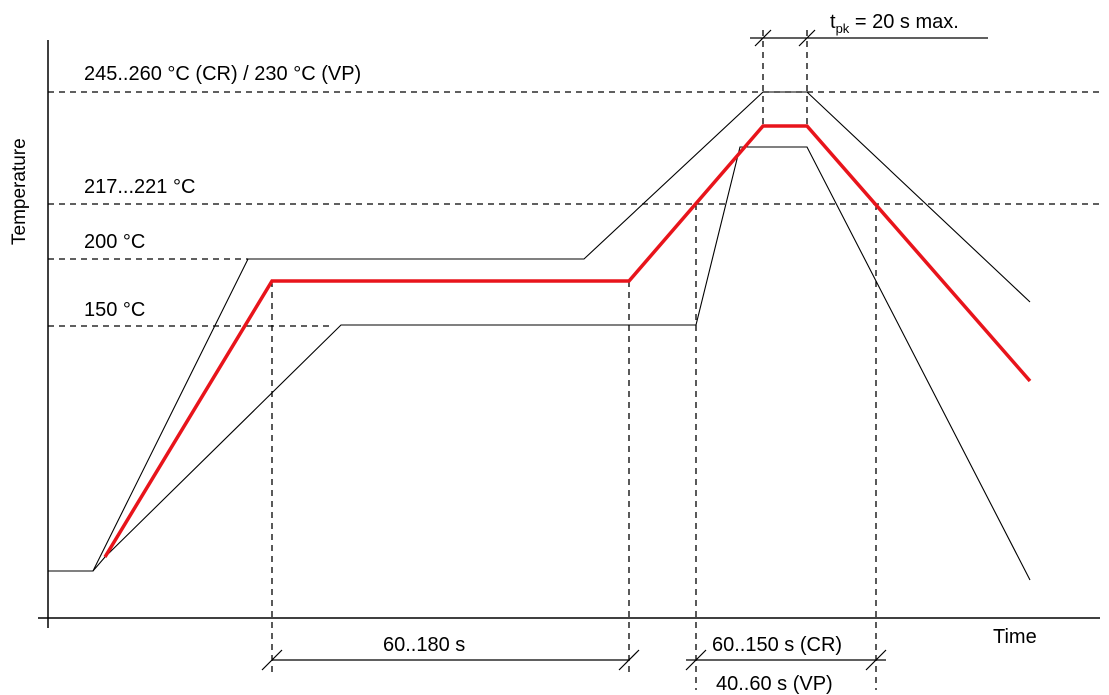 The image size is (1109, 695). I want to click on peak-time-tick-left, so click(763, 38).